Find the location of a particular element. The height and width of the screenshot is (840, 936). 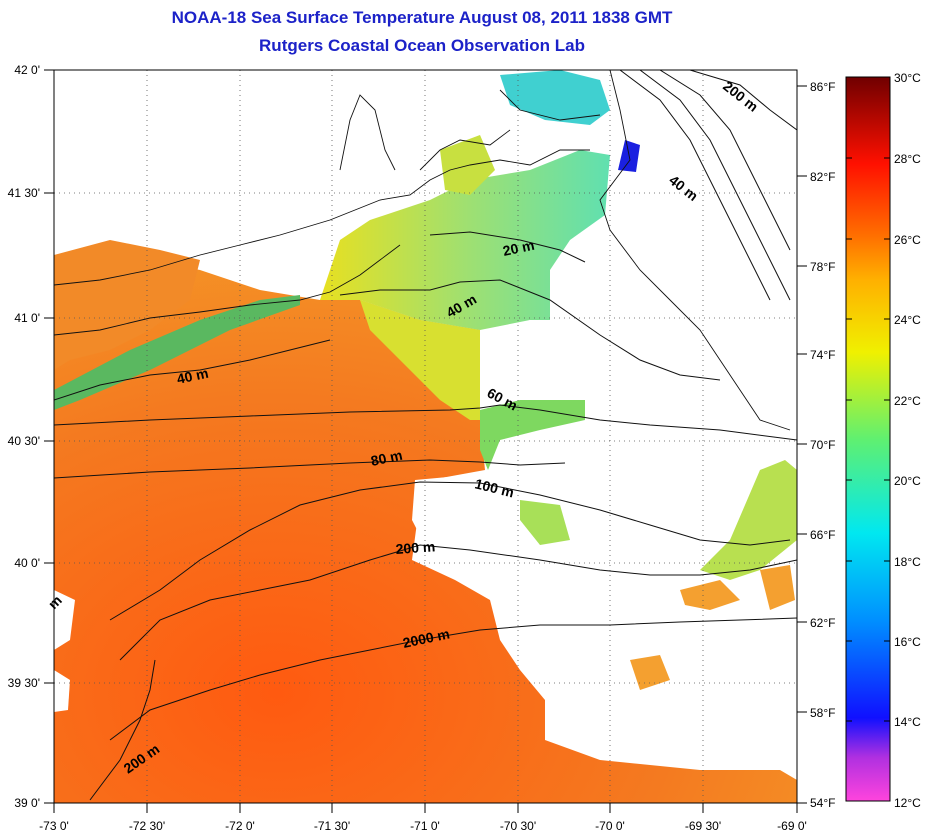

lat-label: 41 0' is located at coordinates (27, 318).